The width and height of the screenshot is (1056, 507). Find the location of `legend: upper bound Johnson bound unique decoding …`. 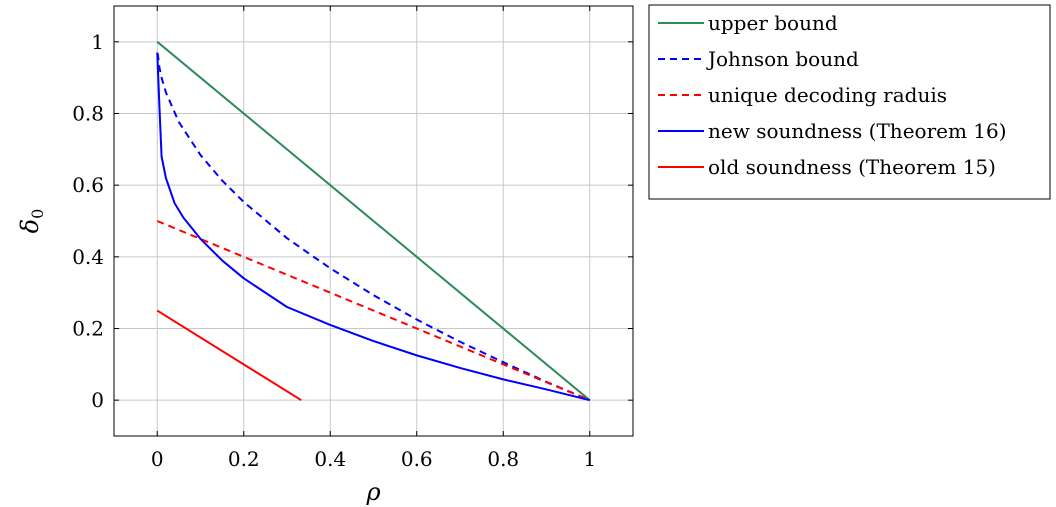

legend: upper bound Johnson bound unique decoding … is located at coordinates (849, 102).